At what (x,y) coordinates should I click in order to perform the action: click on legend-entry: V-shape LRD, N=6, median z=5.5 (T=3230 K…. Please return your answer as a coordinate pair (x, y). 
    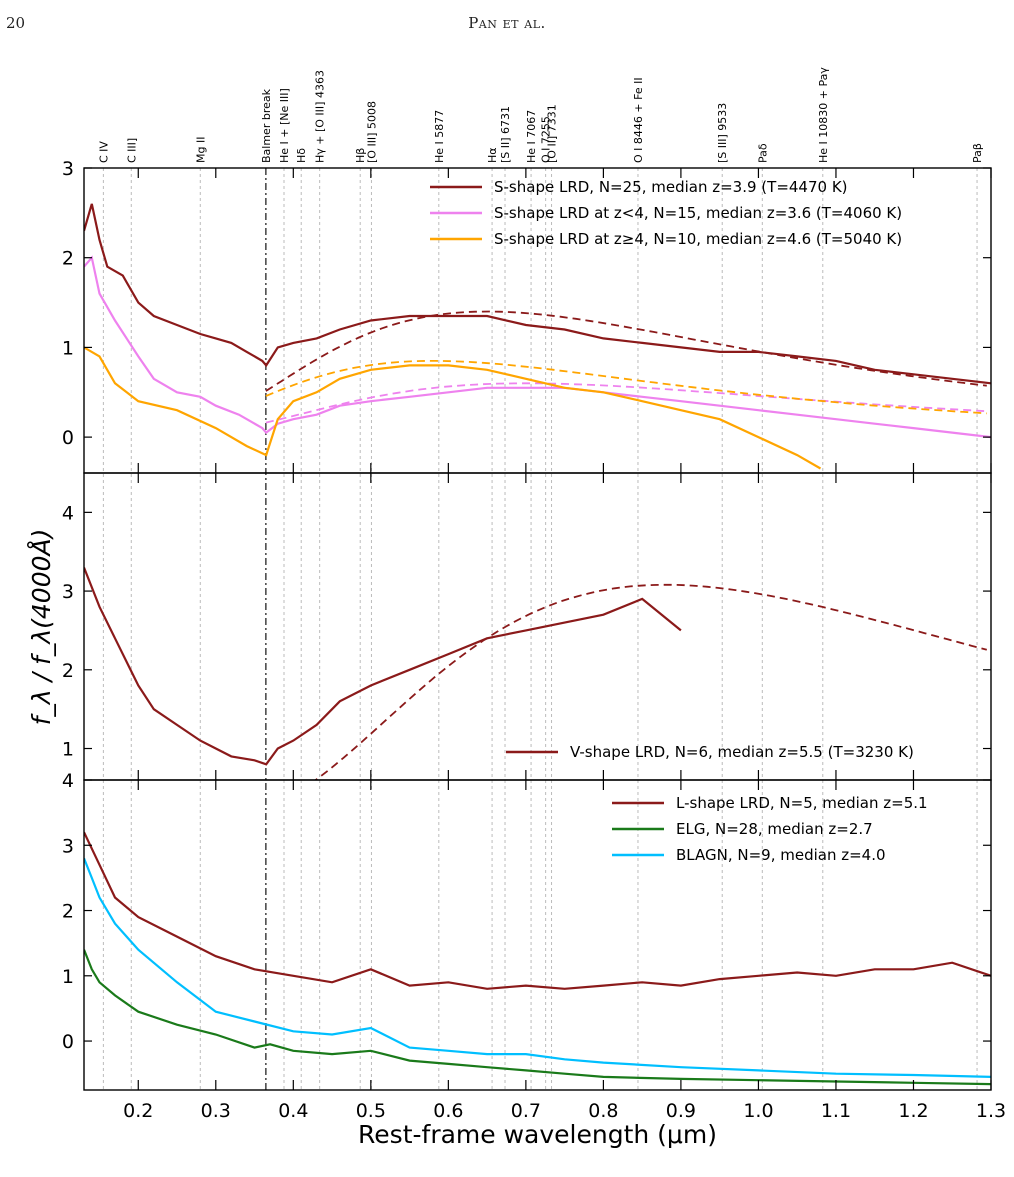
    Looking at the image, I should click on (742, 752).